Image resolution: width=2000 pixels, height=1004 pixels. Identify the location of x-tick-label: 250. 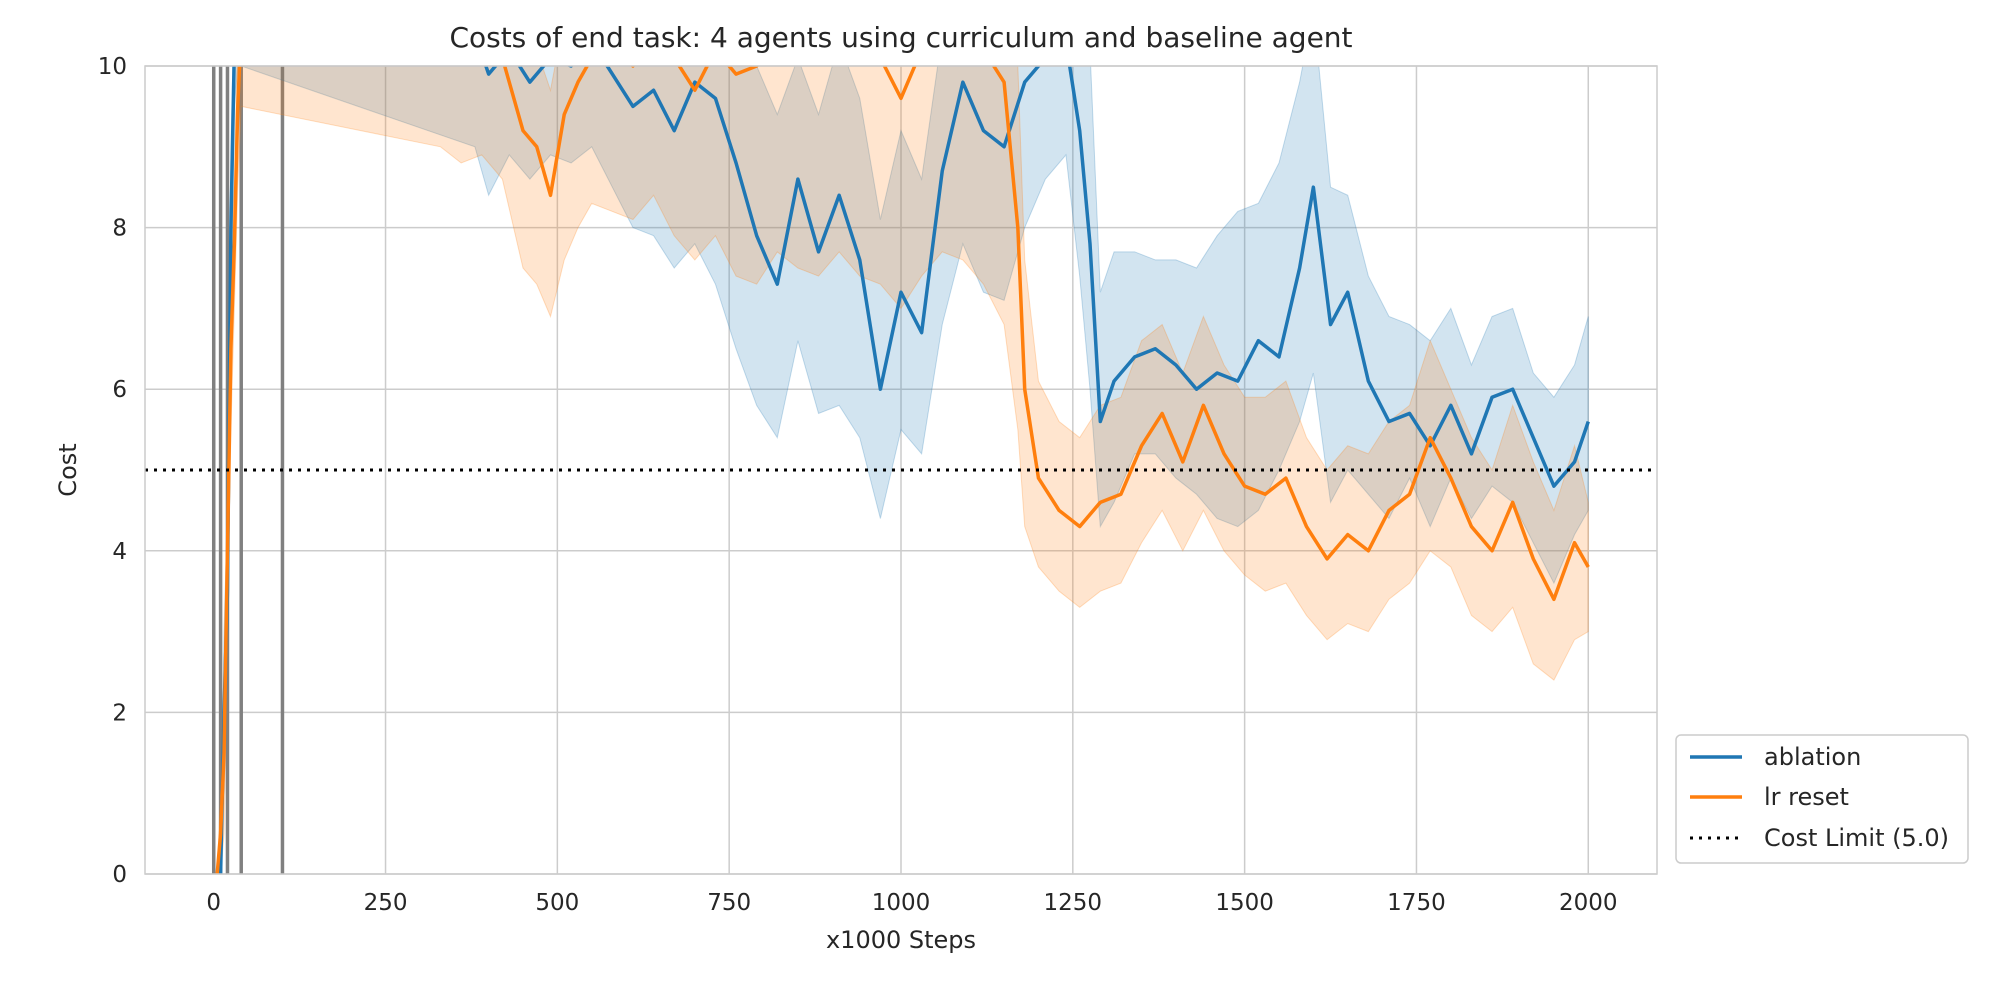
(386, 903).